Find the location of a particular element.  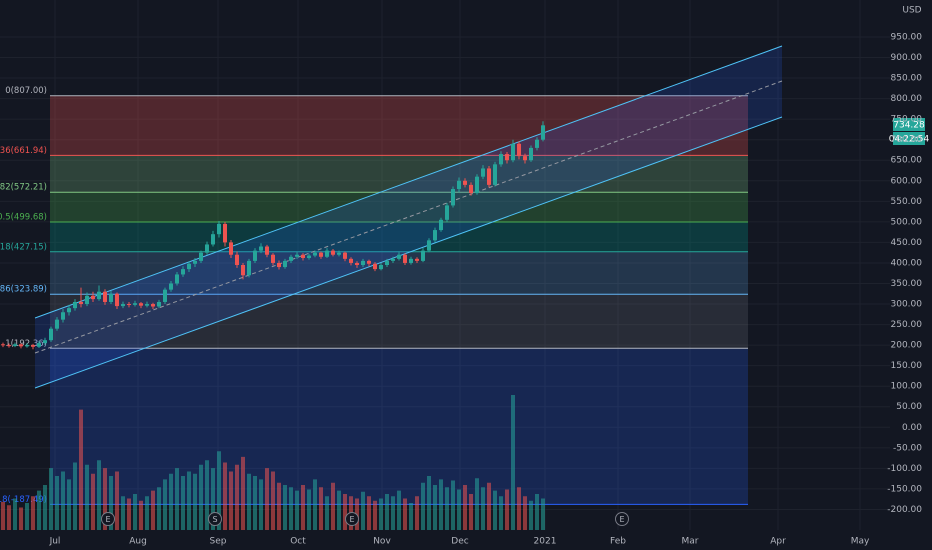

y-tick-label: 750.00 is located at coordinates (907, 120).